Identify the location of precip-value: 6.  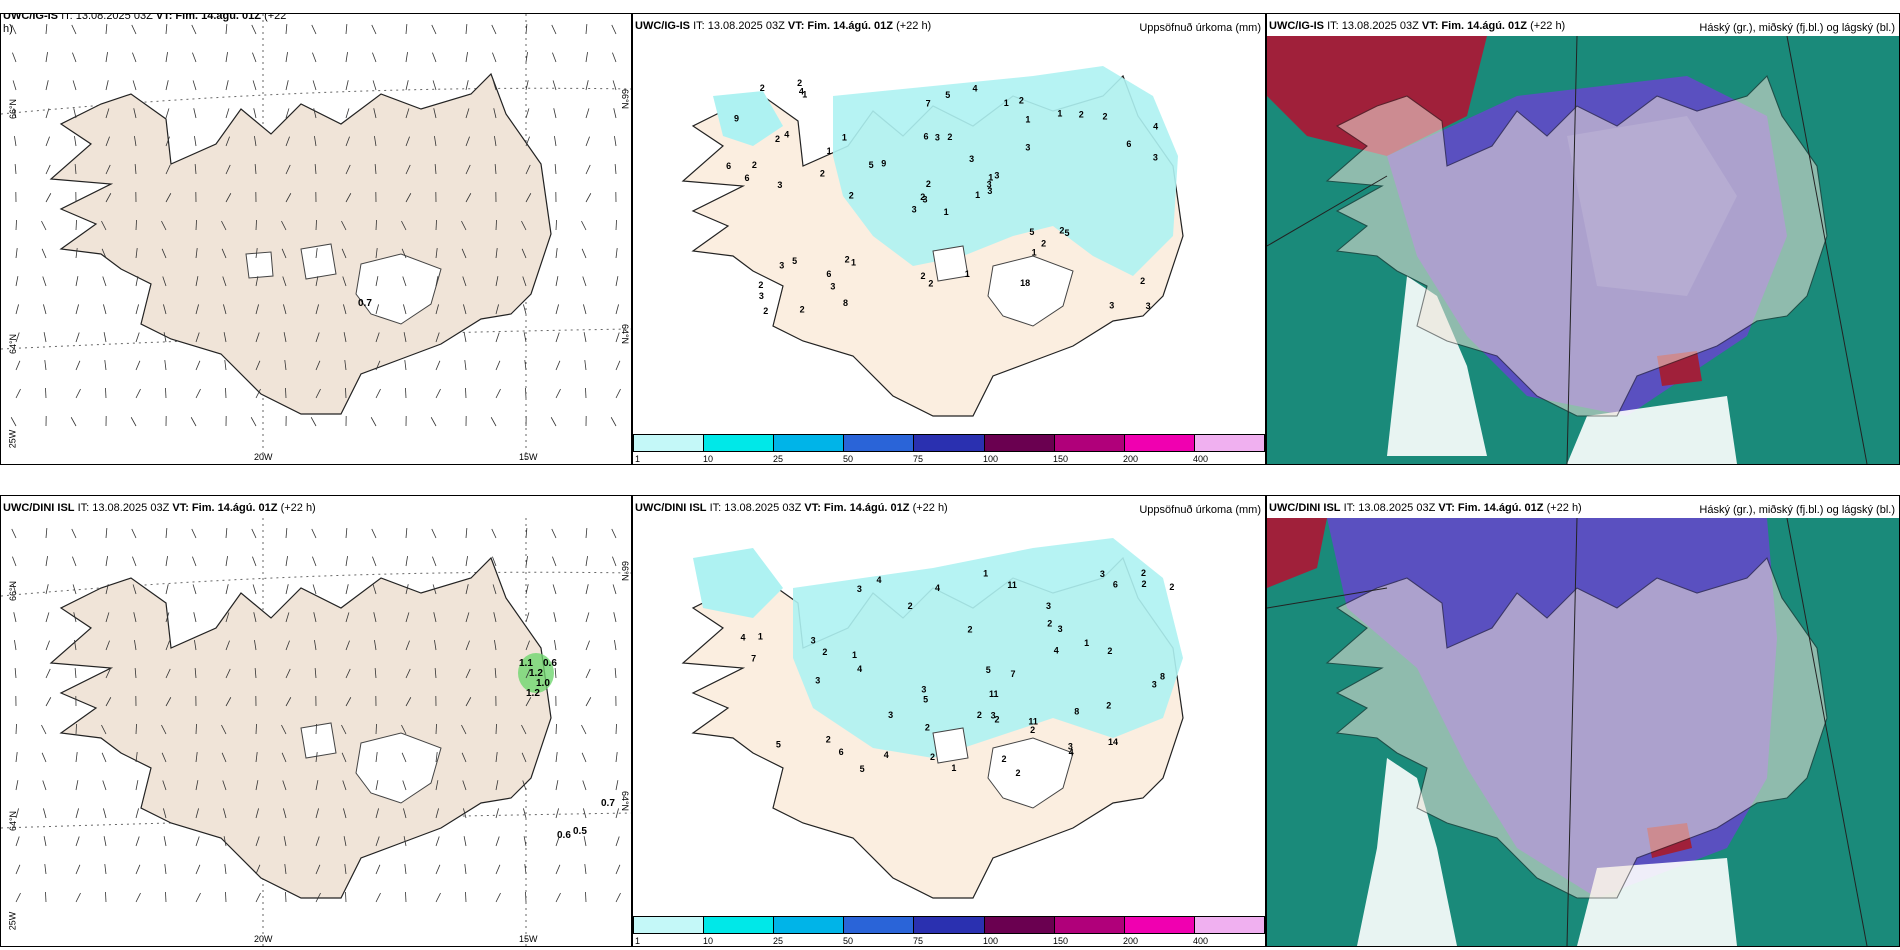
(728, 166).